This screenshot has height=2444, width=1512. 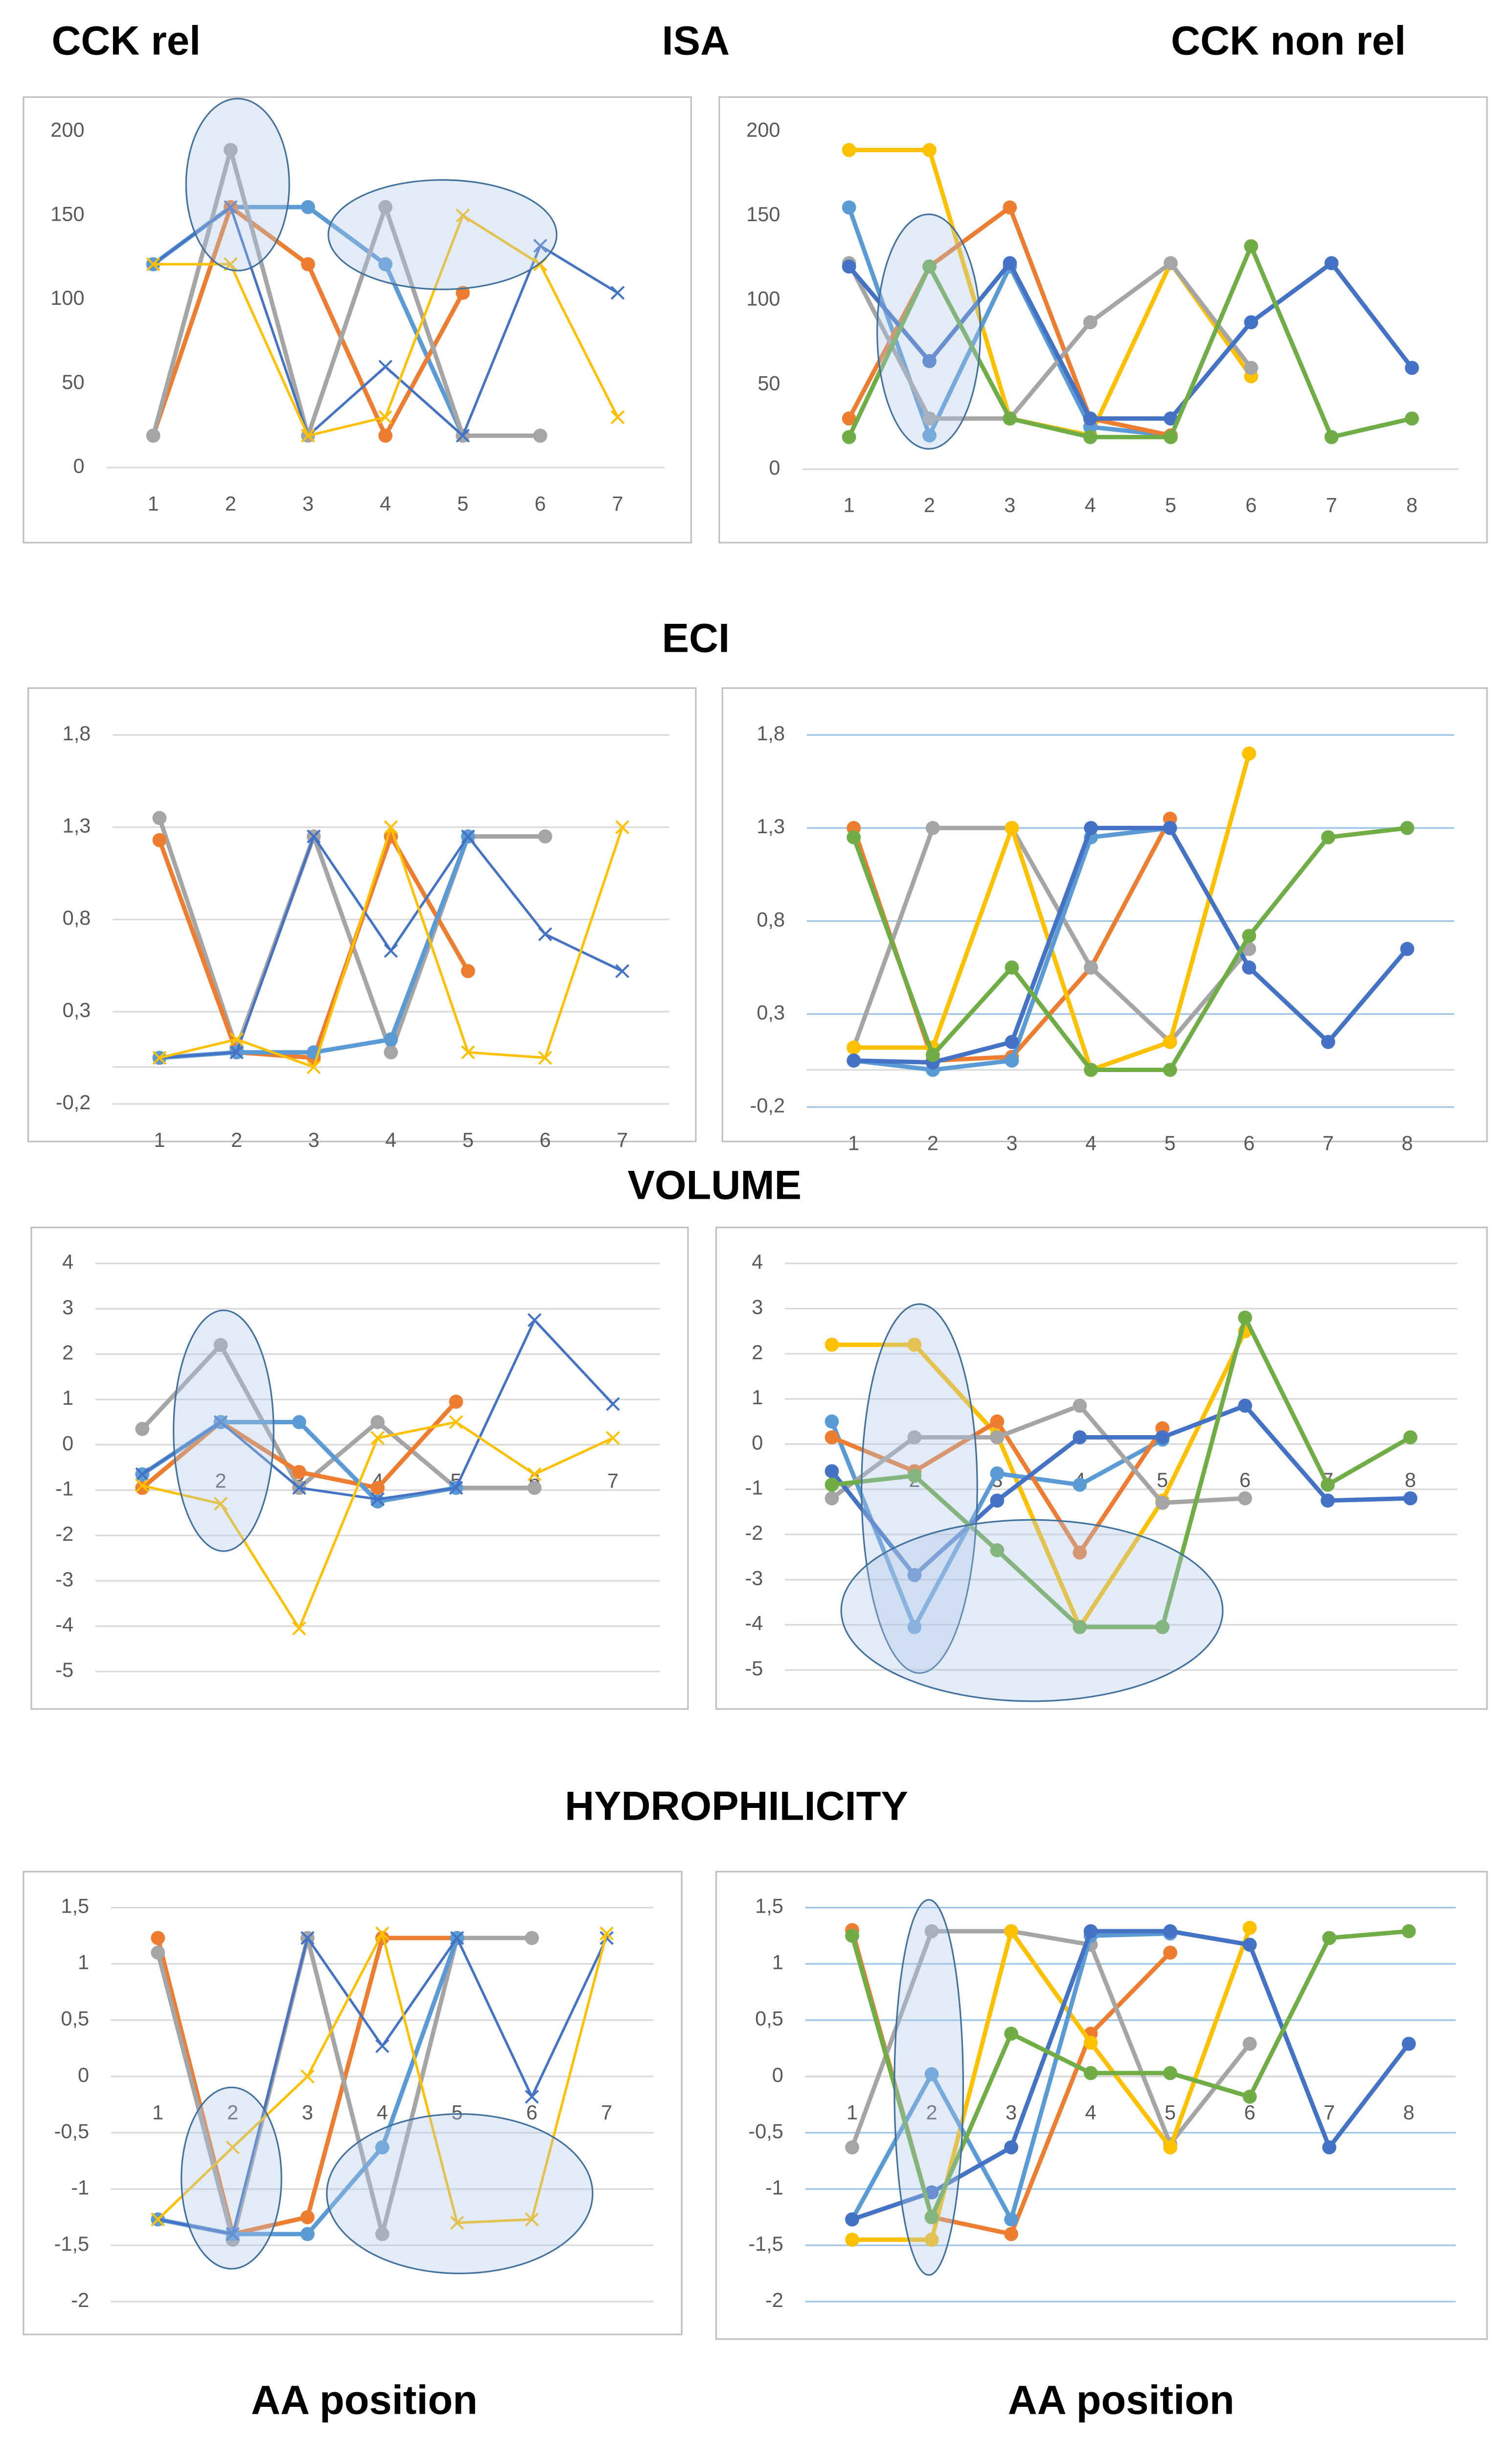 What do you see at coordinates (1162, 1479) in the screenshot?
I see `x-tick-label: 5` at bounding box center [1162, 1479].